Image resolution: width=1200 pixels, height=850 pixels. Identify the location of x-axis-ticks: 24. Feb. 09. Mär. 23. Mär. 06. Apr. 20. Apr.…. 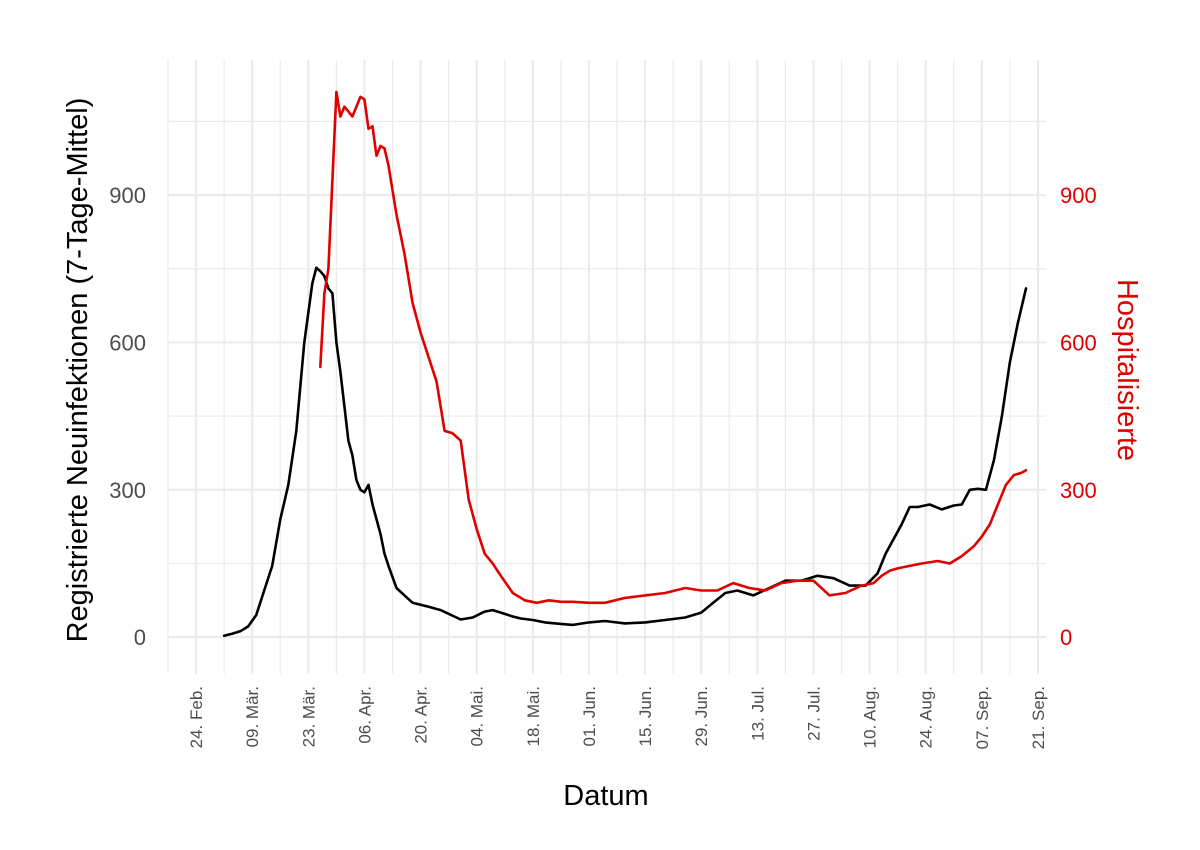
(617, 717).